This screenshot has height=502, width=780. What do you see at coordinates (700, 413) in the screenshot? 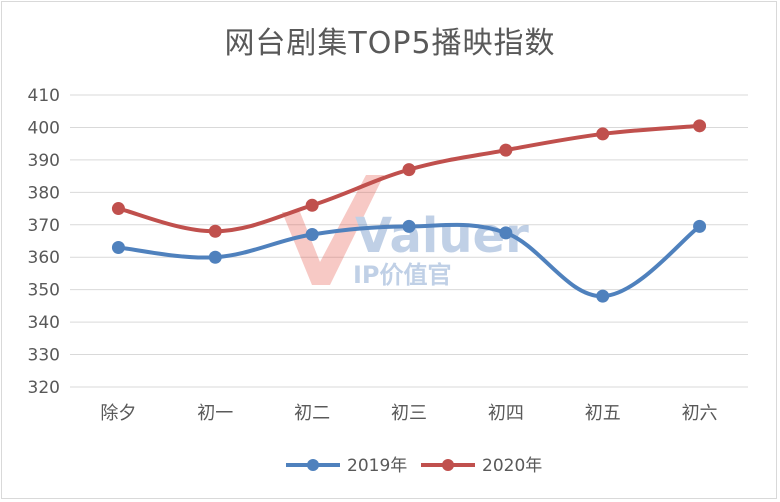
I see `x-tick-label-6: 初六` at bounding box center [700, 413].